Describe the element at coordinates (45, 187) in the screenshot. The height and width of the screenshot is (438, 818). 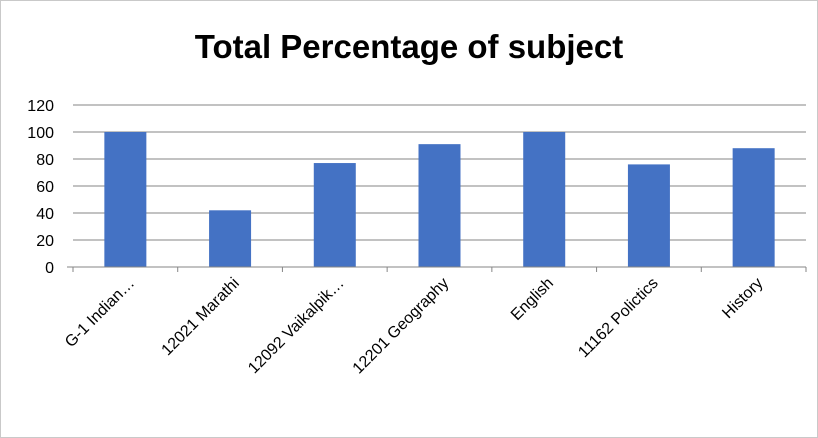
I see `y-tick-label: 60` at that location.